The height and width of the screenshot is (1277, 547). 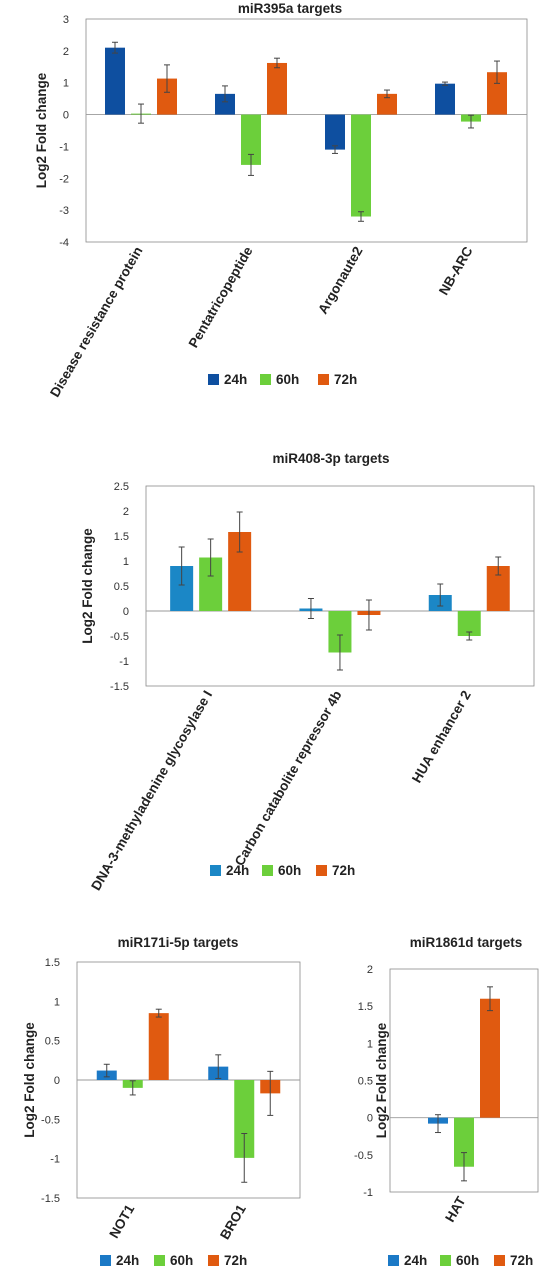 I want to click on x-category-label: HAT, so click(x=455, y=1208).